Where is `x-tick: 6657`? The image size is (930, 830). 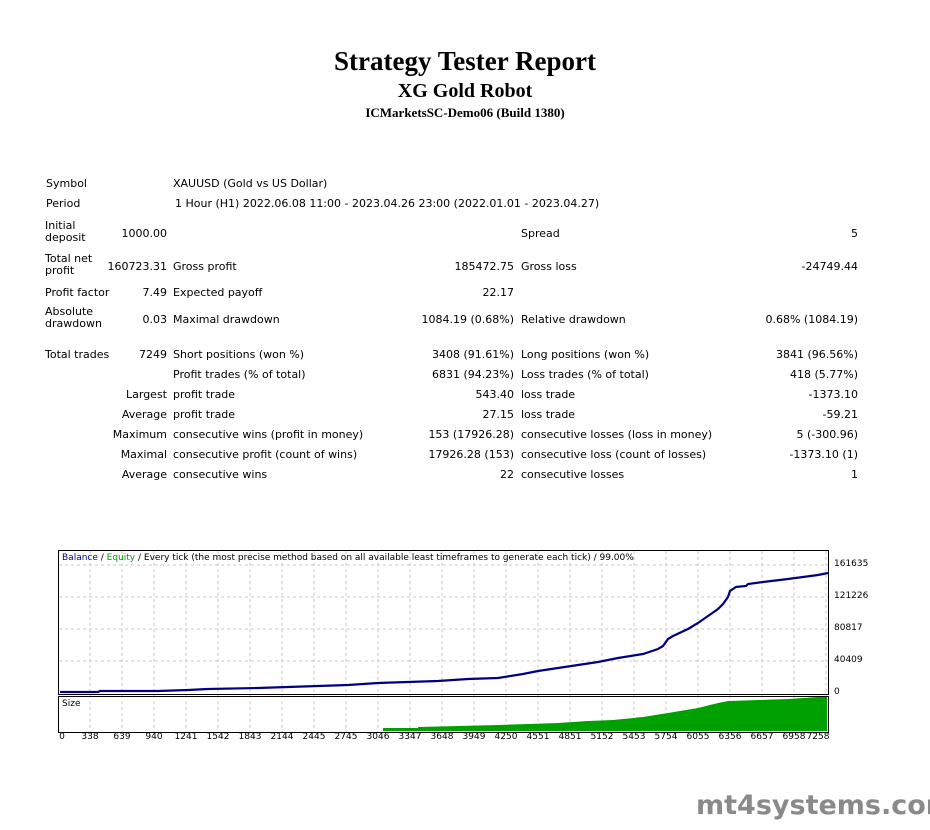 x-tick: 6657 is located at coordinates (762, 737).